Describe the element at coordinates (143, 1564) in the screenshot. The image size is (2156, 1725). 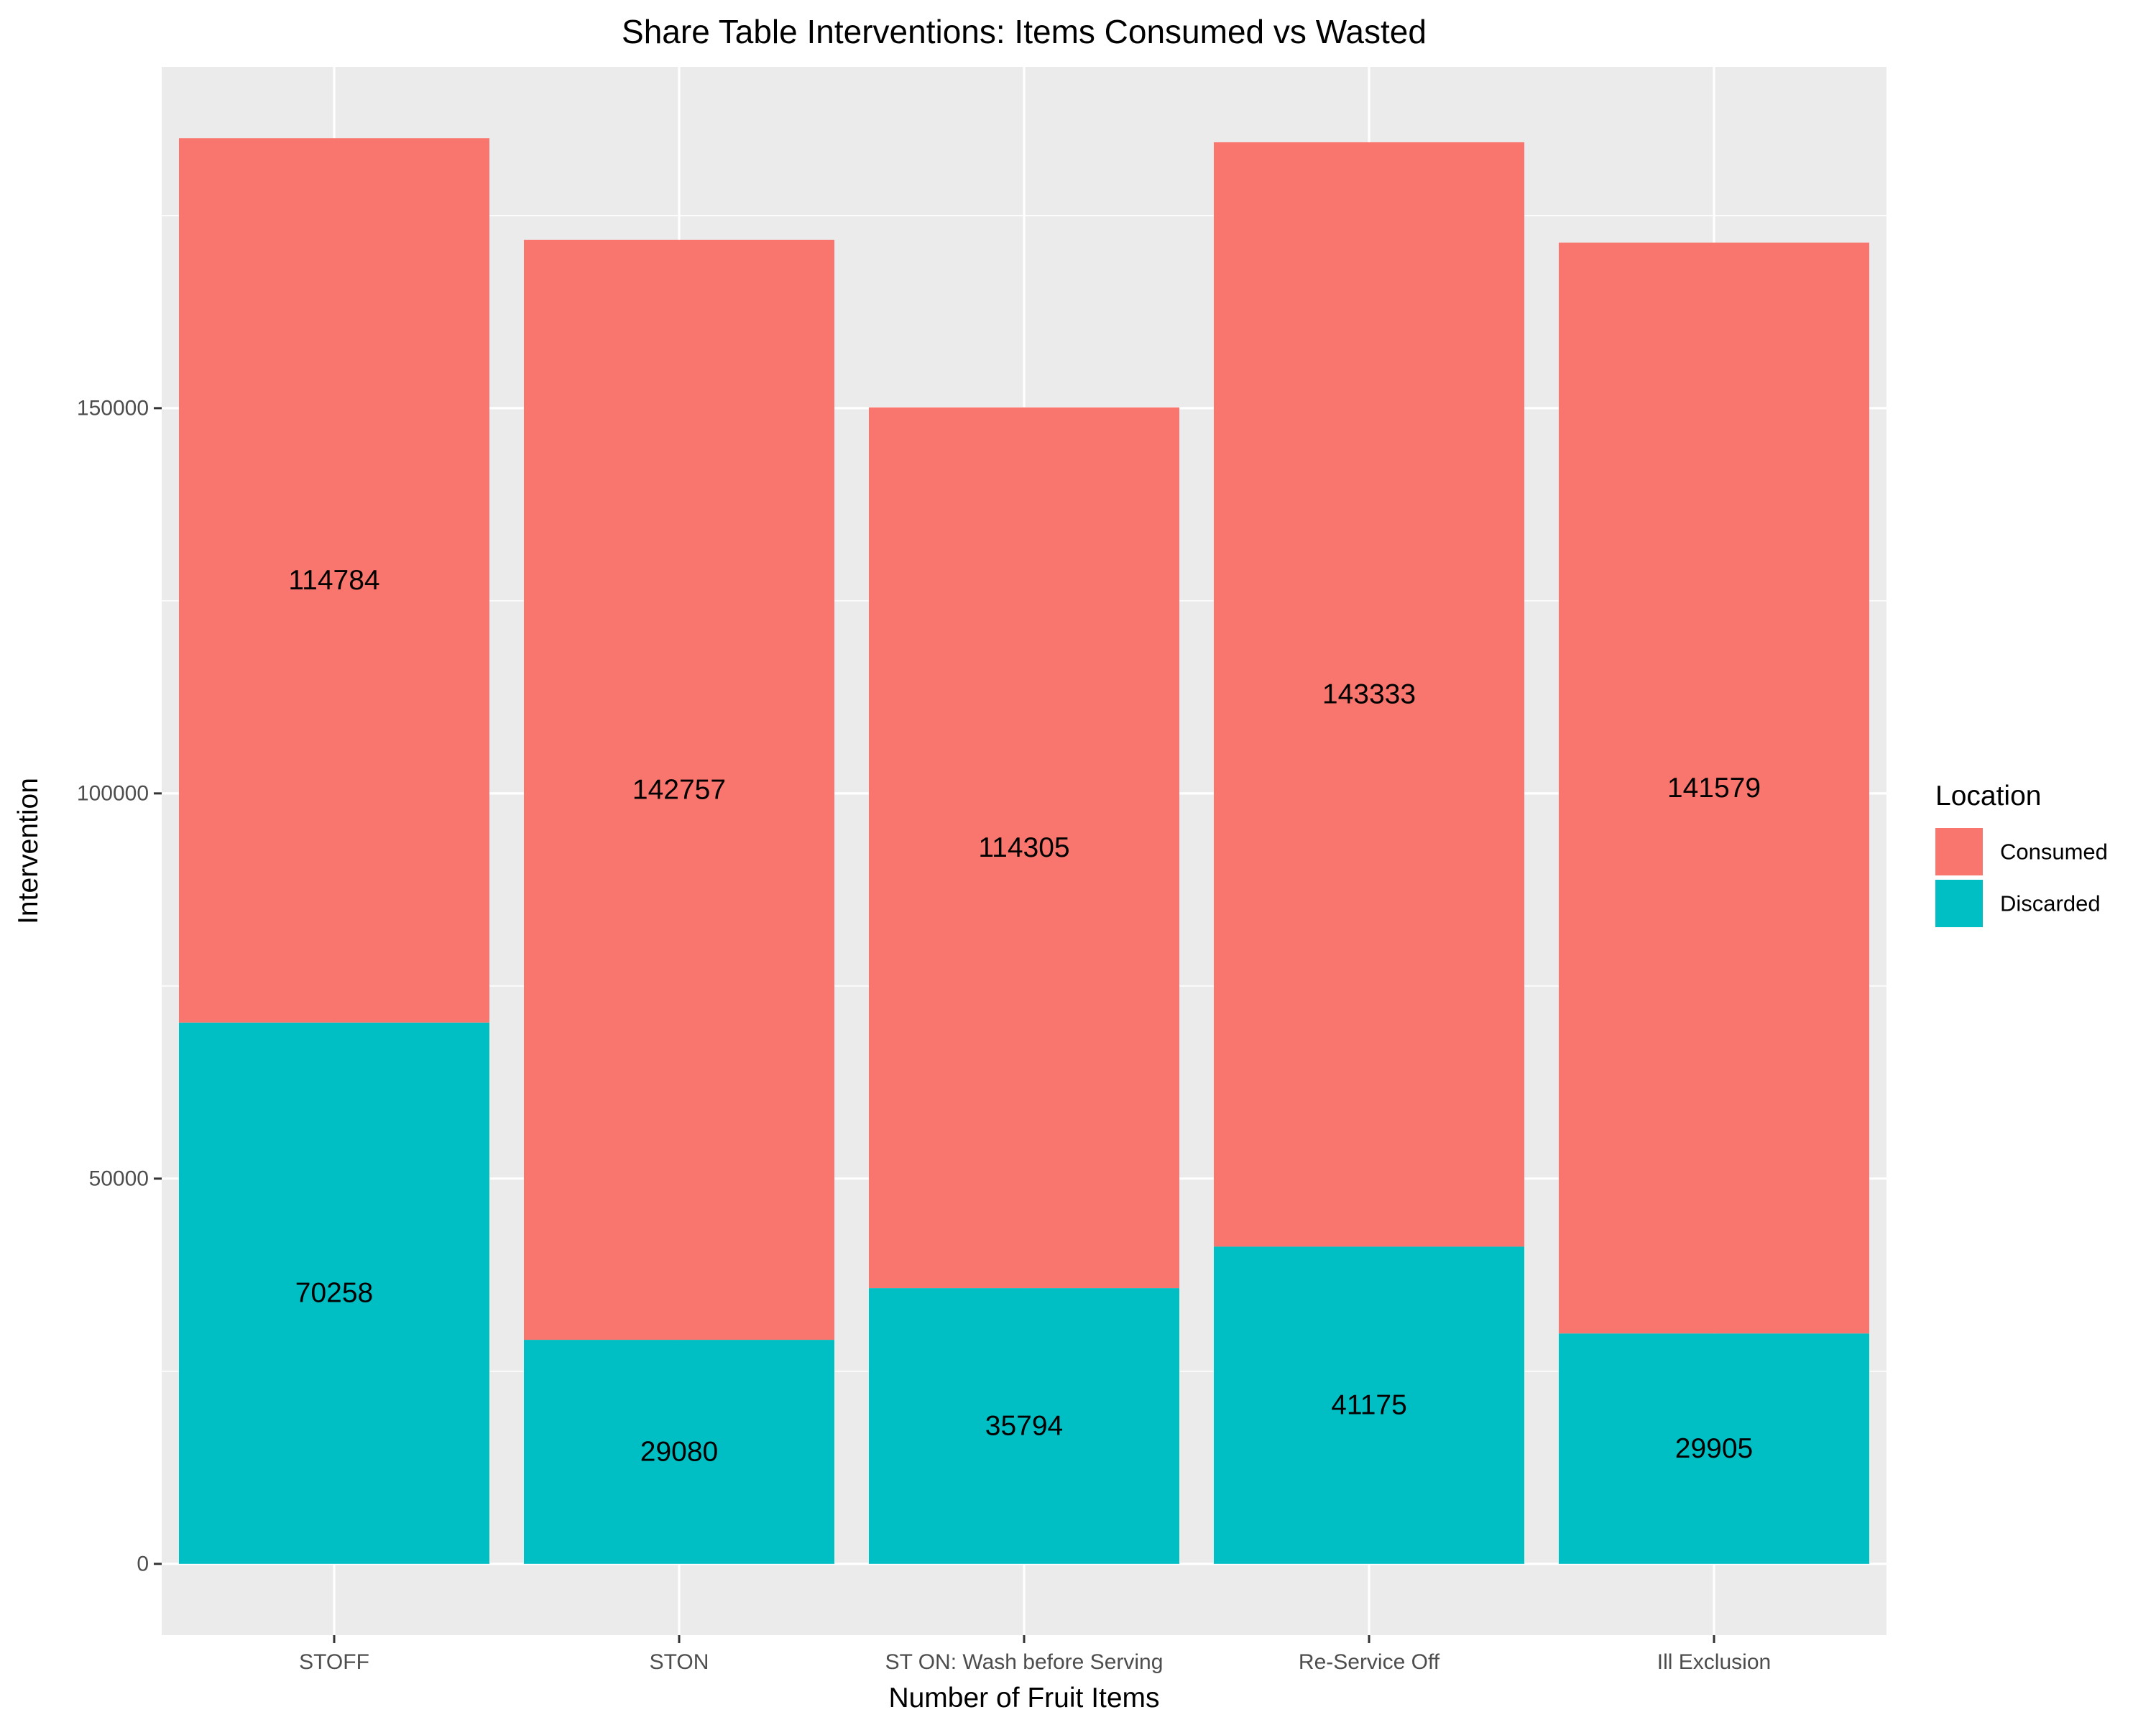
I see `y-tick-label: 0` at that location.